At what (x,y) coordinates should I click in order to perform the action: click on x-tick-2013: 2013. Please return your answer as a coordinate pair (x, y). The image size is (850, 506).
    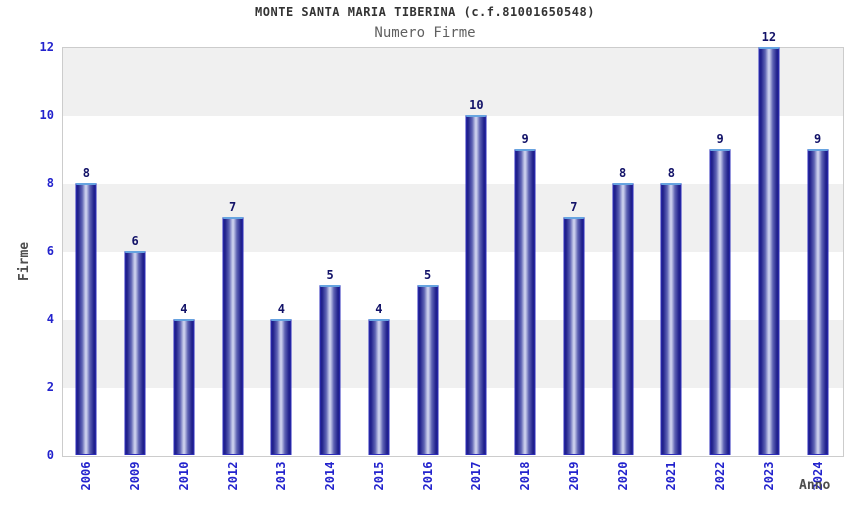
    Looking at the image, I should click on (281, 476).